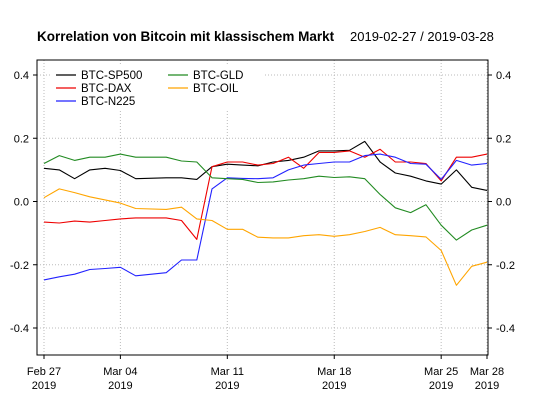  I want to click on x-tick-label-date: Mar 04, so click(120, 372).